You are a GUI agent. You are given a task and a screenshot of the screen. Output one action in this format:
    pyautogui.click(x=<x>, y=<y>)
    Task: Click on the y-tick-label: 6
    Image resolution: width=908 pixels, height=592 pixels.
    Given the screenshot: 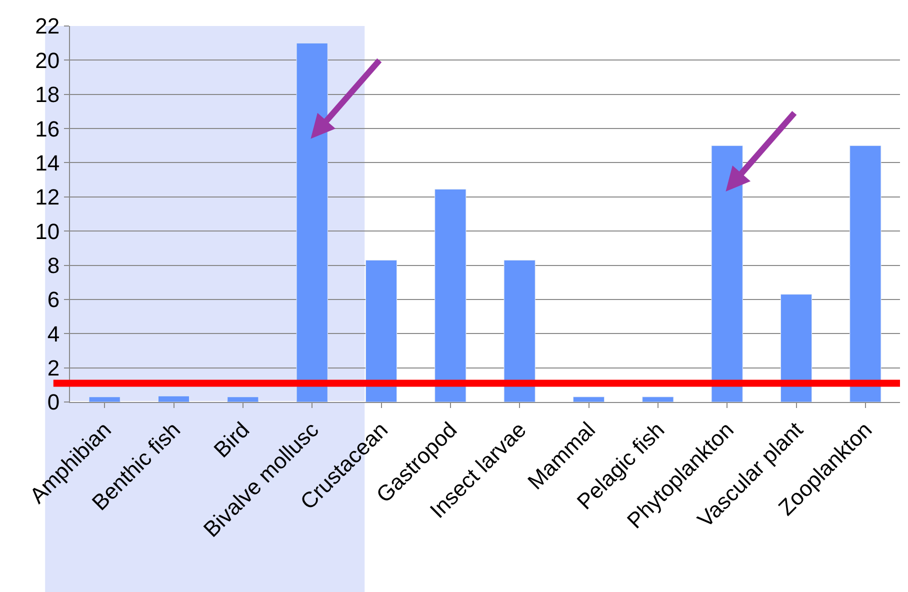 What is the action you would take?
    pyautogui.click(x=53, y=299)
    